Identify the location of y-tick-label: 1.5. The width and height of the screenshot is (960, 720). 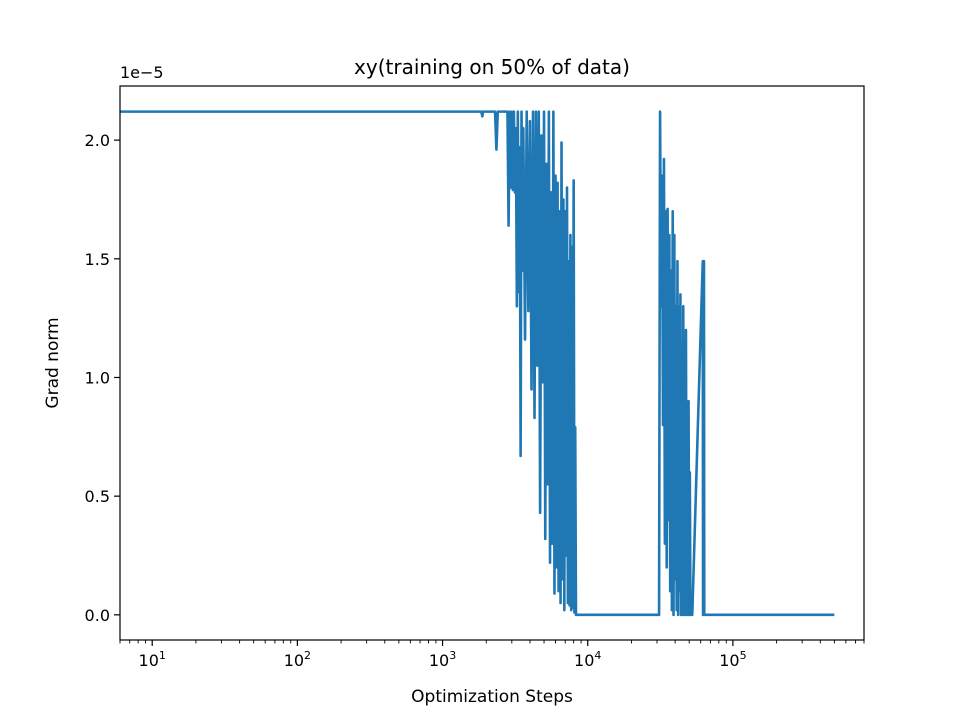
(97, 259).